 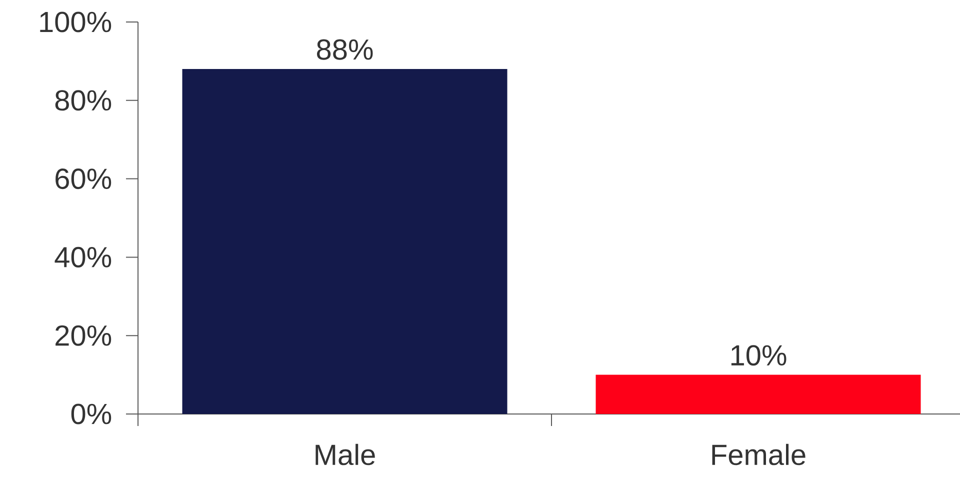 I want to click on x-tick-label: Male, so click(x=345, y=455).